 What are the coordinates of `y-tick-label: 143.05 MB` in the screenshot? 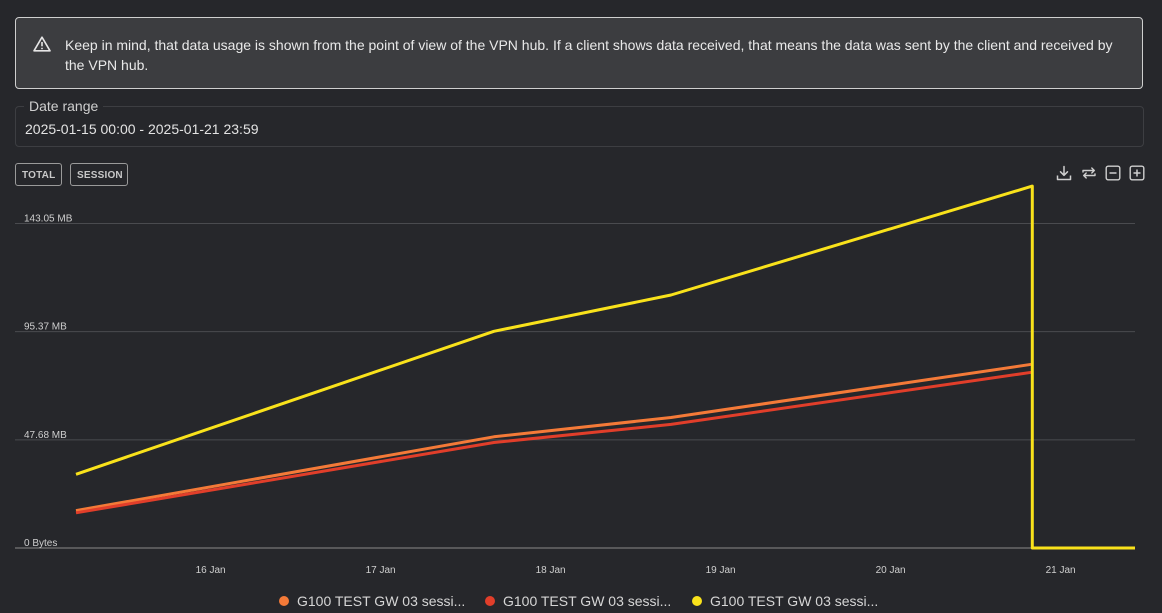 It's located at (48, 218).